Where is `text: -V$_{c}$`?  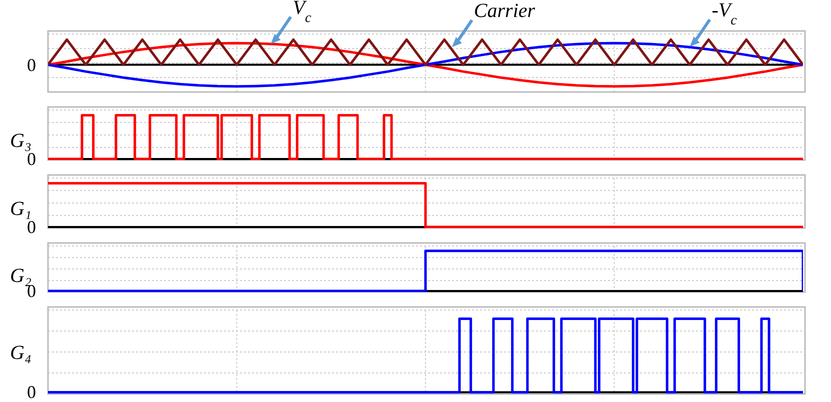
text: -V$_{c}$ is located at coordinates (725, 14).